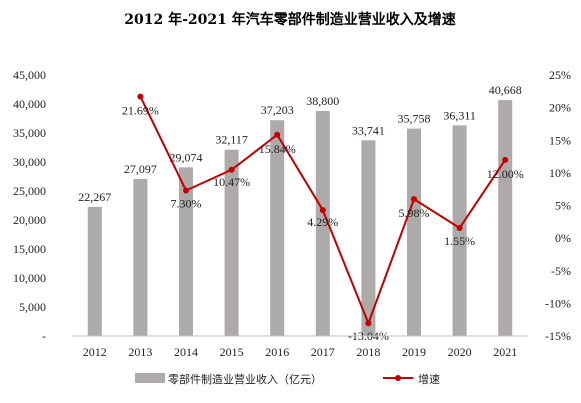 The height and width of the screenshot is (403, 581). What do you see at coordinates (558, 303) in the screenshot?
I see `right-axis-tick-label: -10%` at bounding box center [558, 303].